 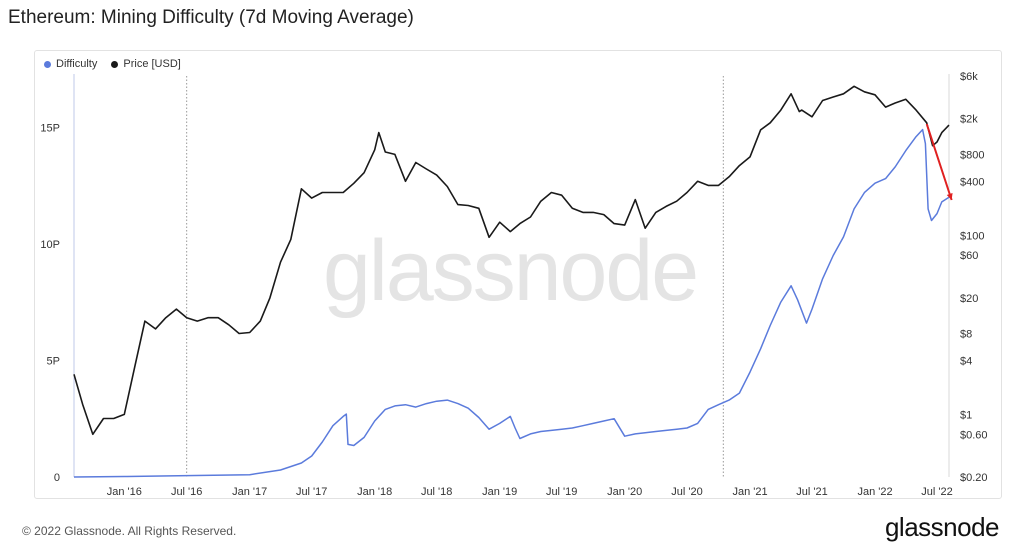 What do you see at coordinates (949, 196) in the screenshot?
I see `annotation-arrow-head` at bounding box center [949, 196].